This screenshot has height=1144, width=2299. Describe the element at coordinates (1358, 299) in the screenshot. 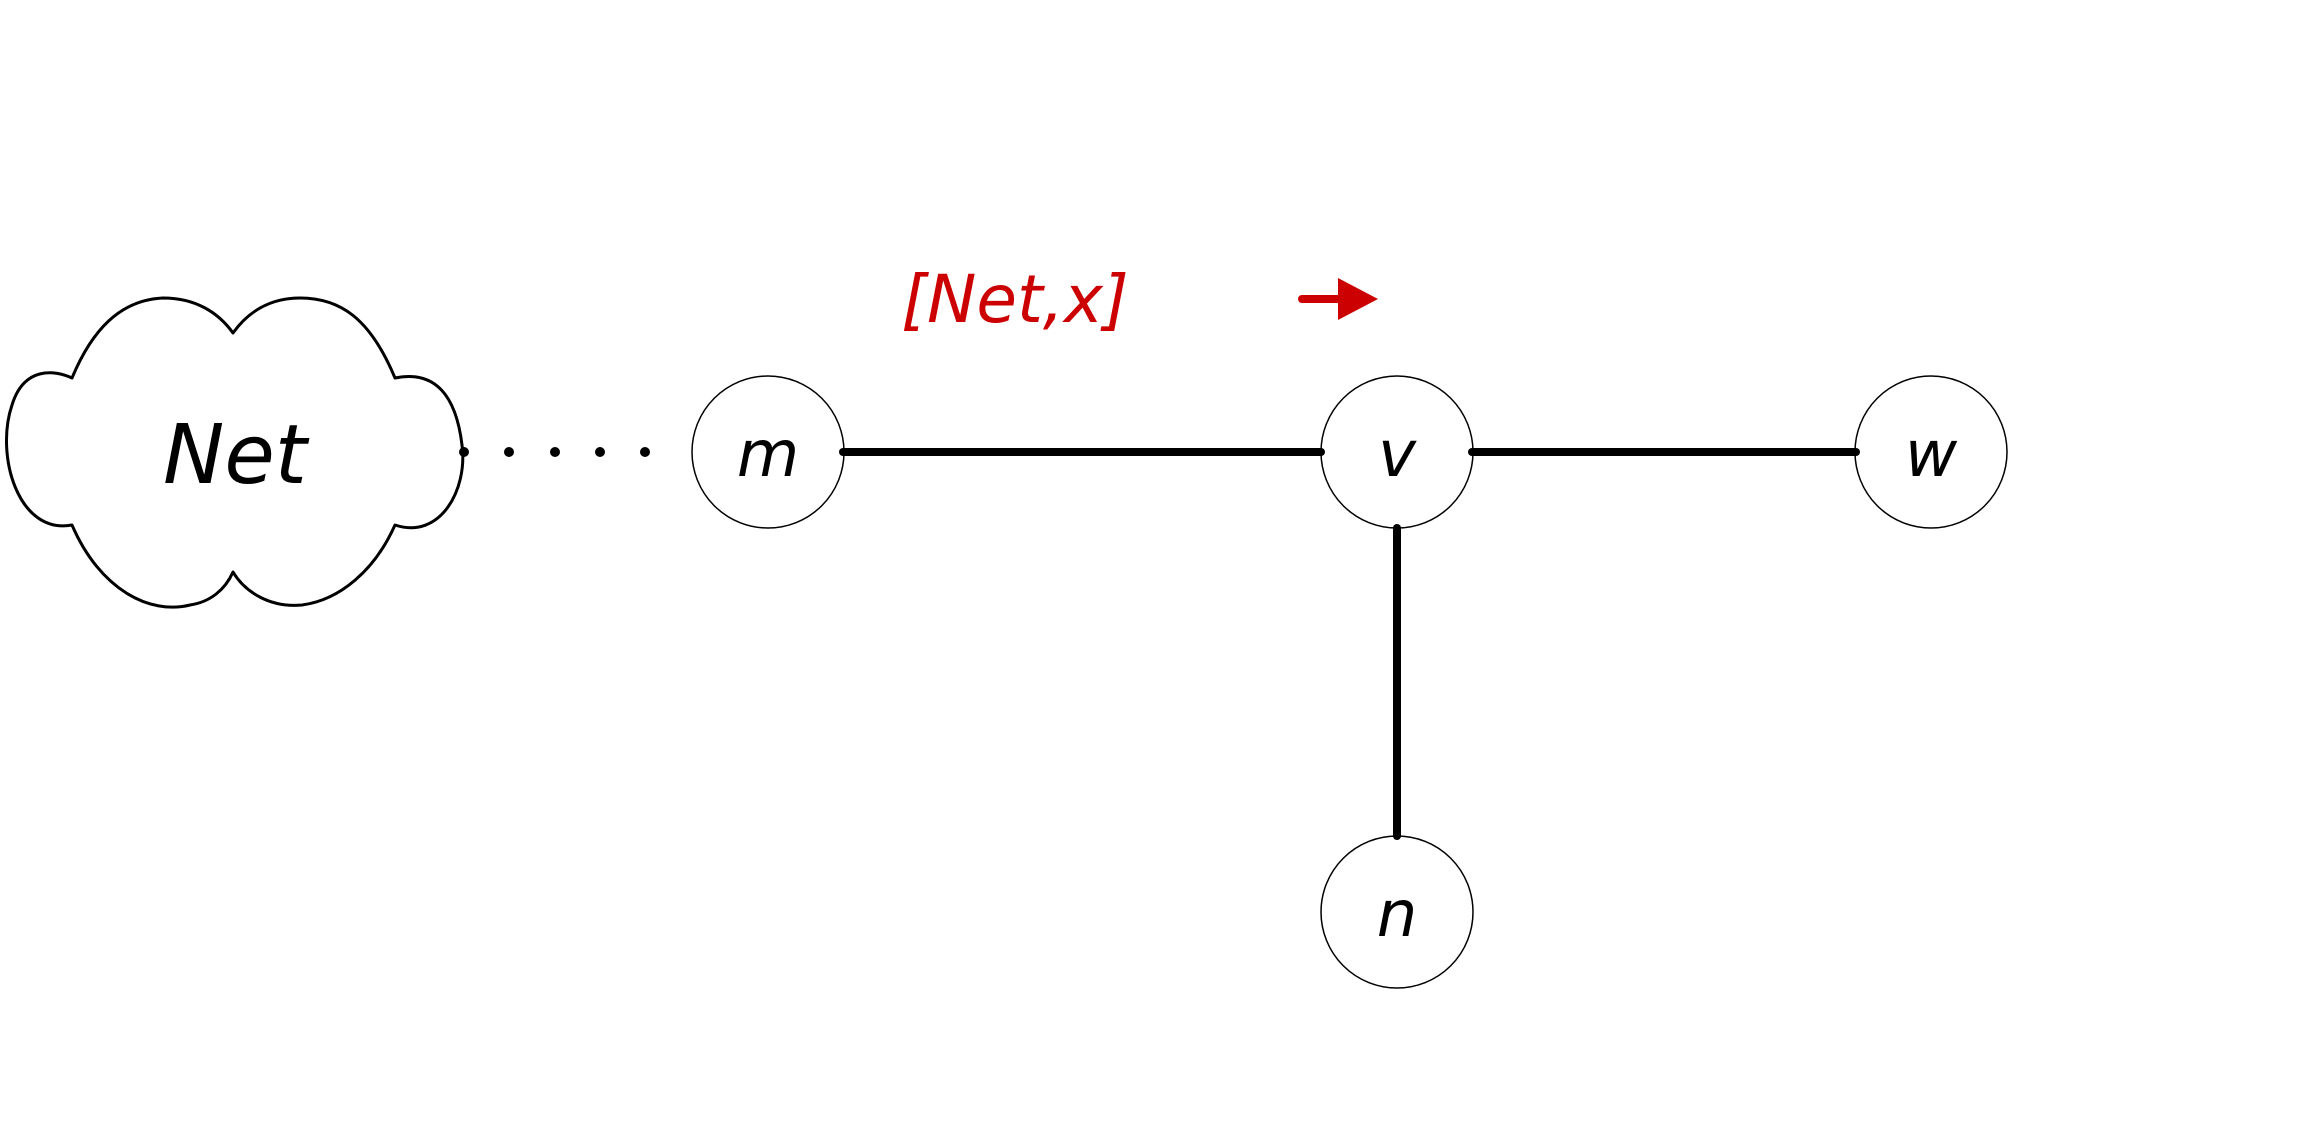

I see `arrow-head` at that location.